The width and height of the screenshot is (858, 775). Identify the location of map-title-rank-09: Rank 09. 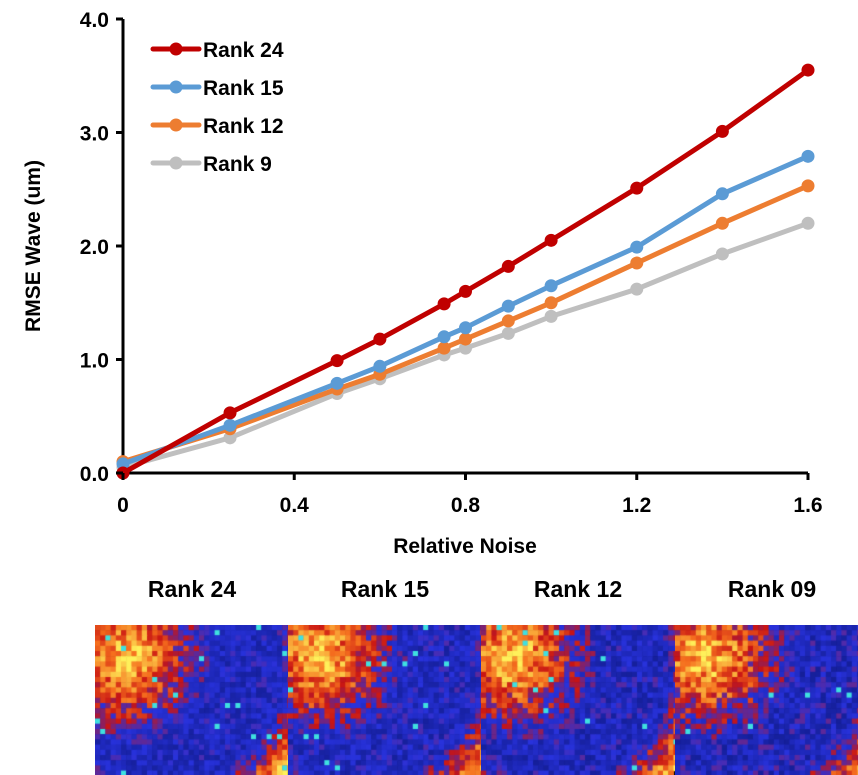
(772, 589).